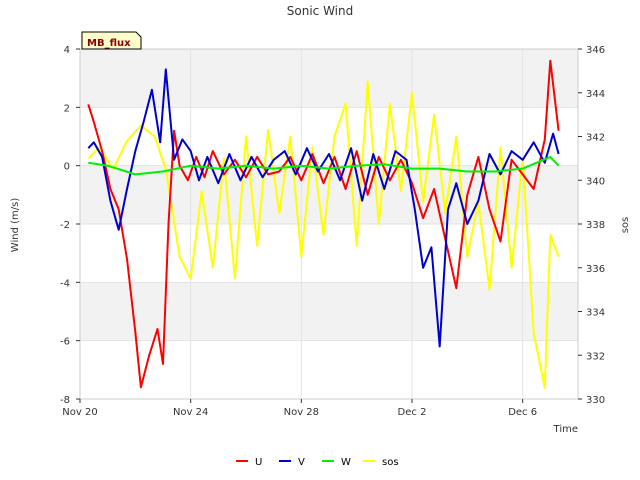 The height and width of the screenshot is (480, 640). I want to click on badge-box, so click(111, 40).